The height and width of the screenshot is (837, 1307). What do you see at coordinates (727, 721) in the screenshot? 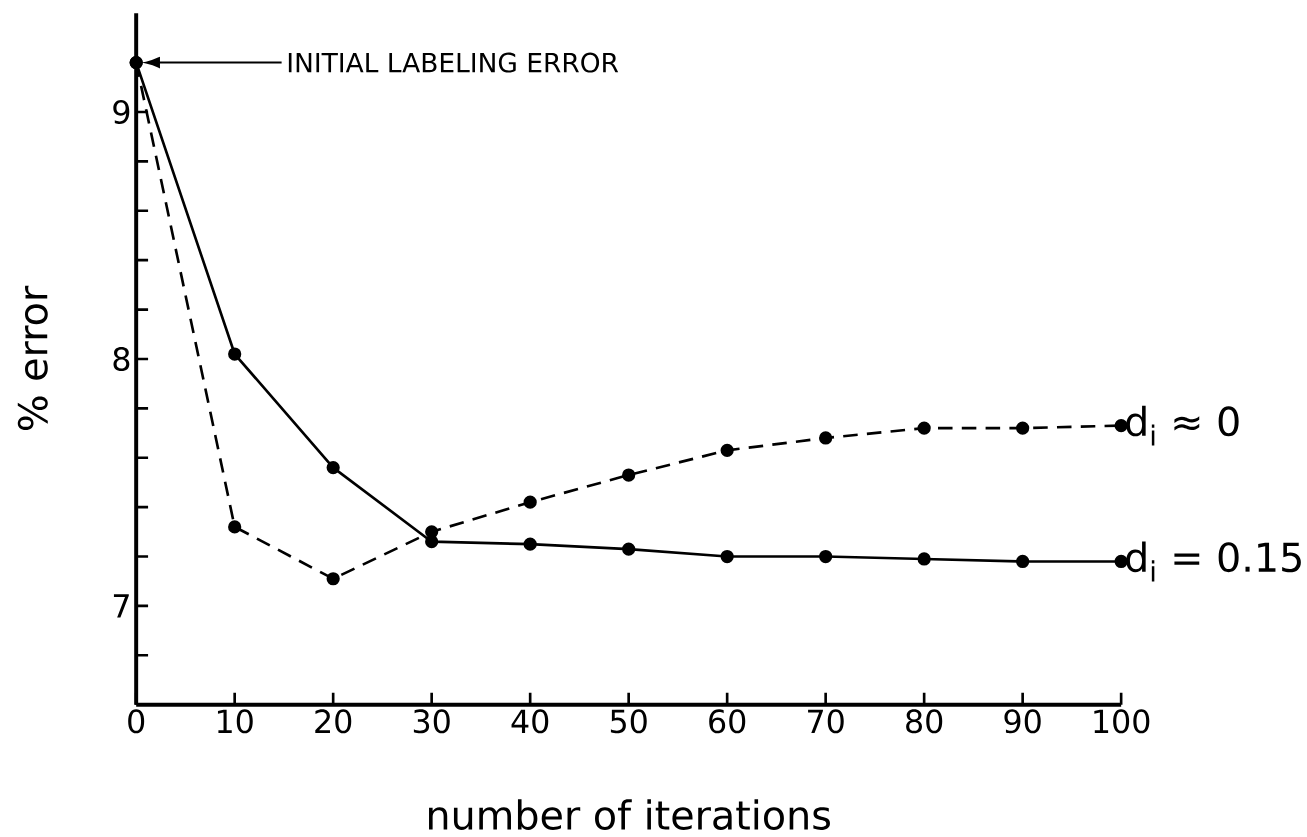
I see `x-tick-label: 60` at bounding box center [727, 721].